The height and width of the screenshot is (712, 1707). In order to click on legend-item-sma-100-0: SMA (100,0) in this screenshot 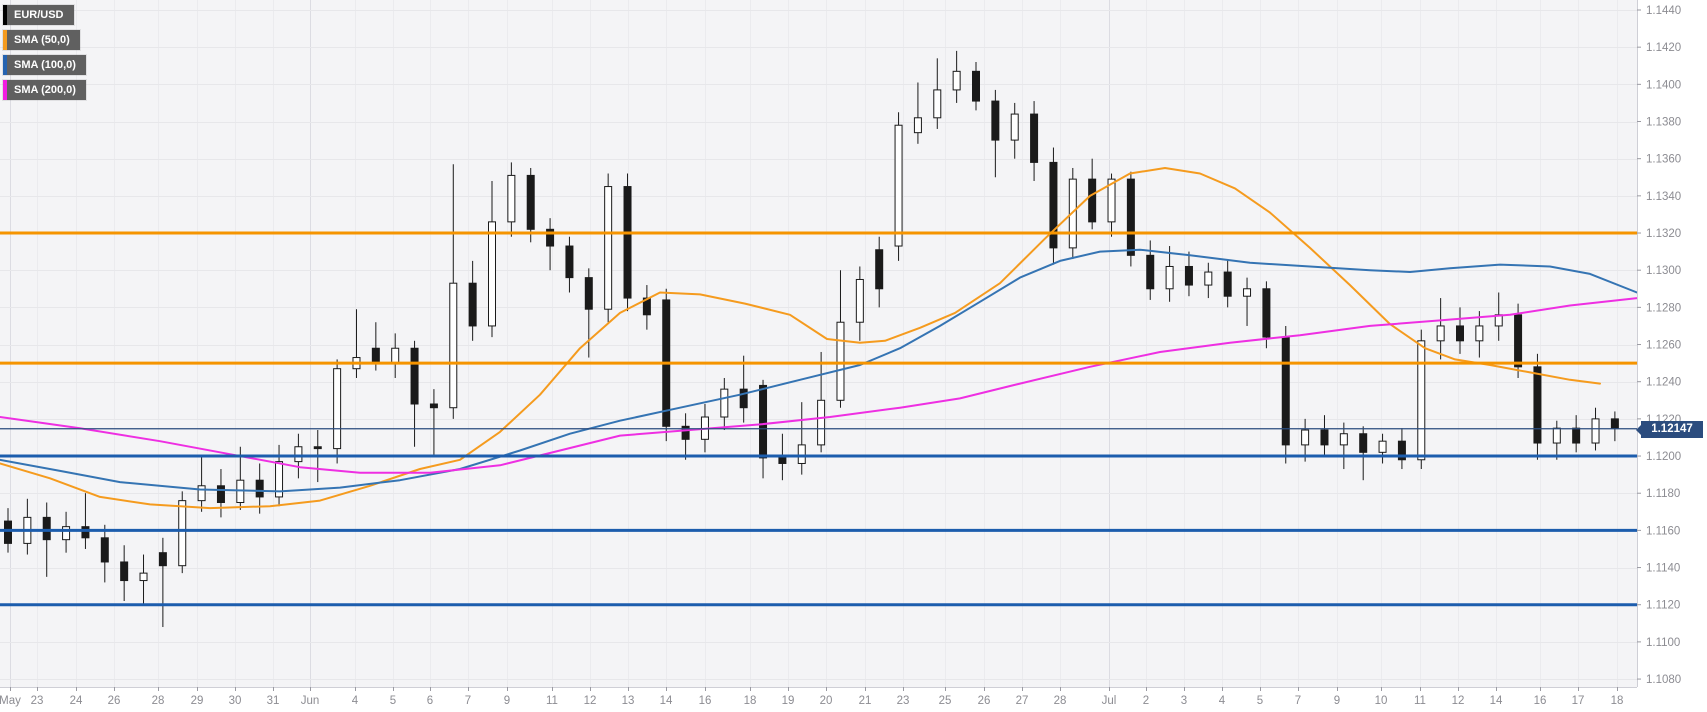, I will do `click(44, 65)`.